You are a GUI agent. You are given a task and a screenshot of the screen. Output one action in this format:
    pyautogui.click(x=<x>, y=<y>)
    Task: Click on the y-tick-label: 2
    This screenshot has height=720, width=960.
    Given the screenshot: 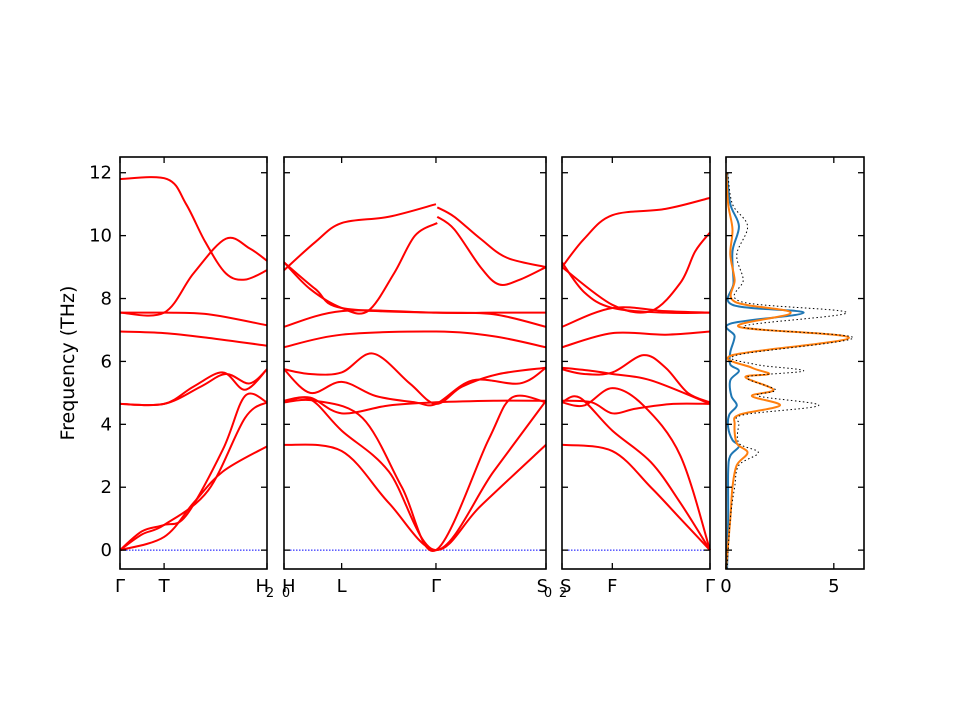 What is the action you would take?
    pyautogui.click(x=106, y=487)
    